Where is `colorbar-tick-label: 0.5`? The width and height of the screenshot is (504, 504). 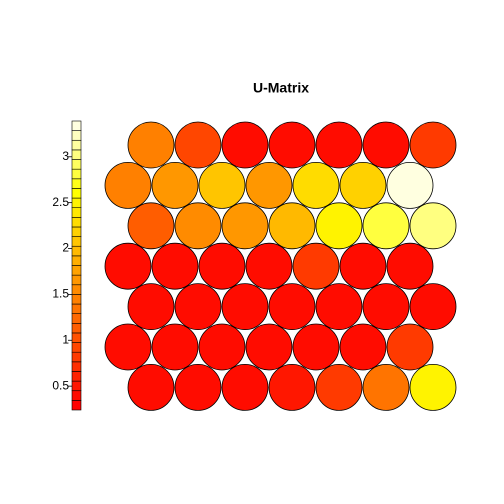
colorbar-tick-label: 0.5 is located at coordinates (60, 385).